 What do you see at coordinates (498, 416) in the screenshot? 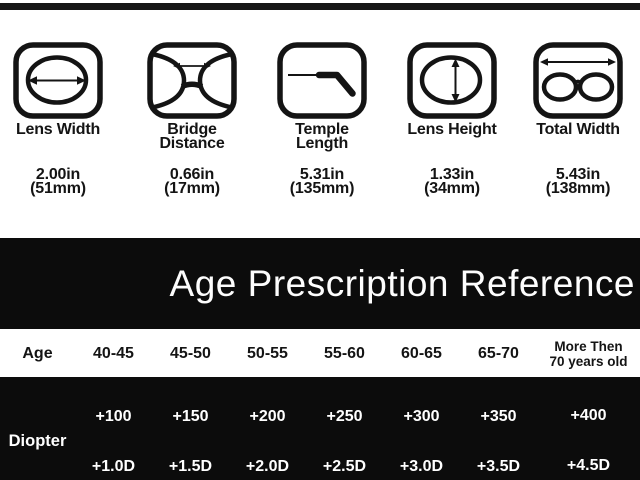
I see `diopter-value: +350` at bounding box center [498, 416].